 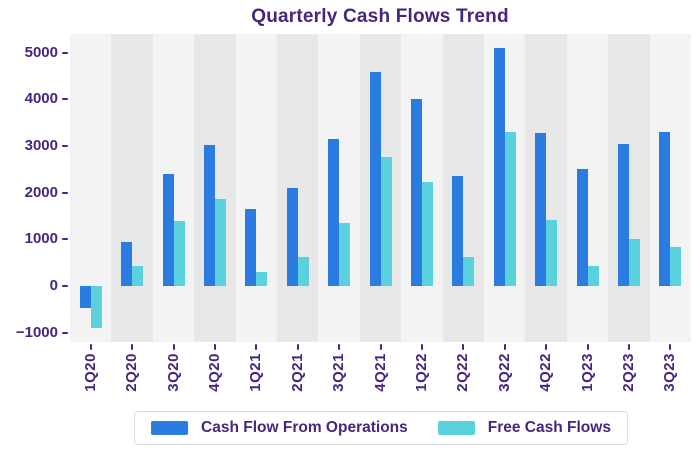 What do you see at coordinates (256, 347) in the screenshot?
I see `x-tick-1Q21` at bounding box center [256, 347].